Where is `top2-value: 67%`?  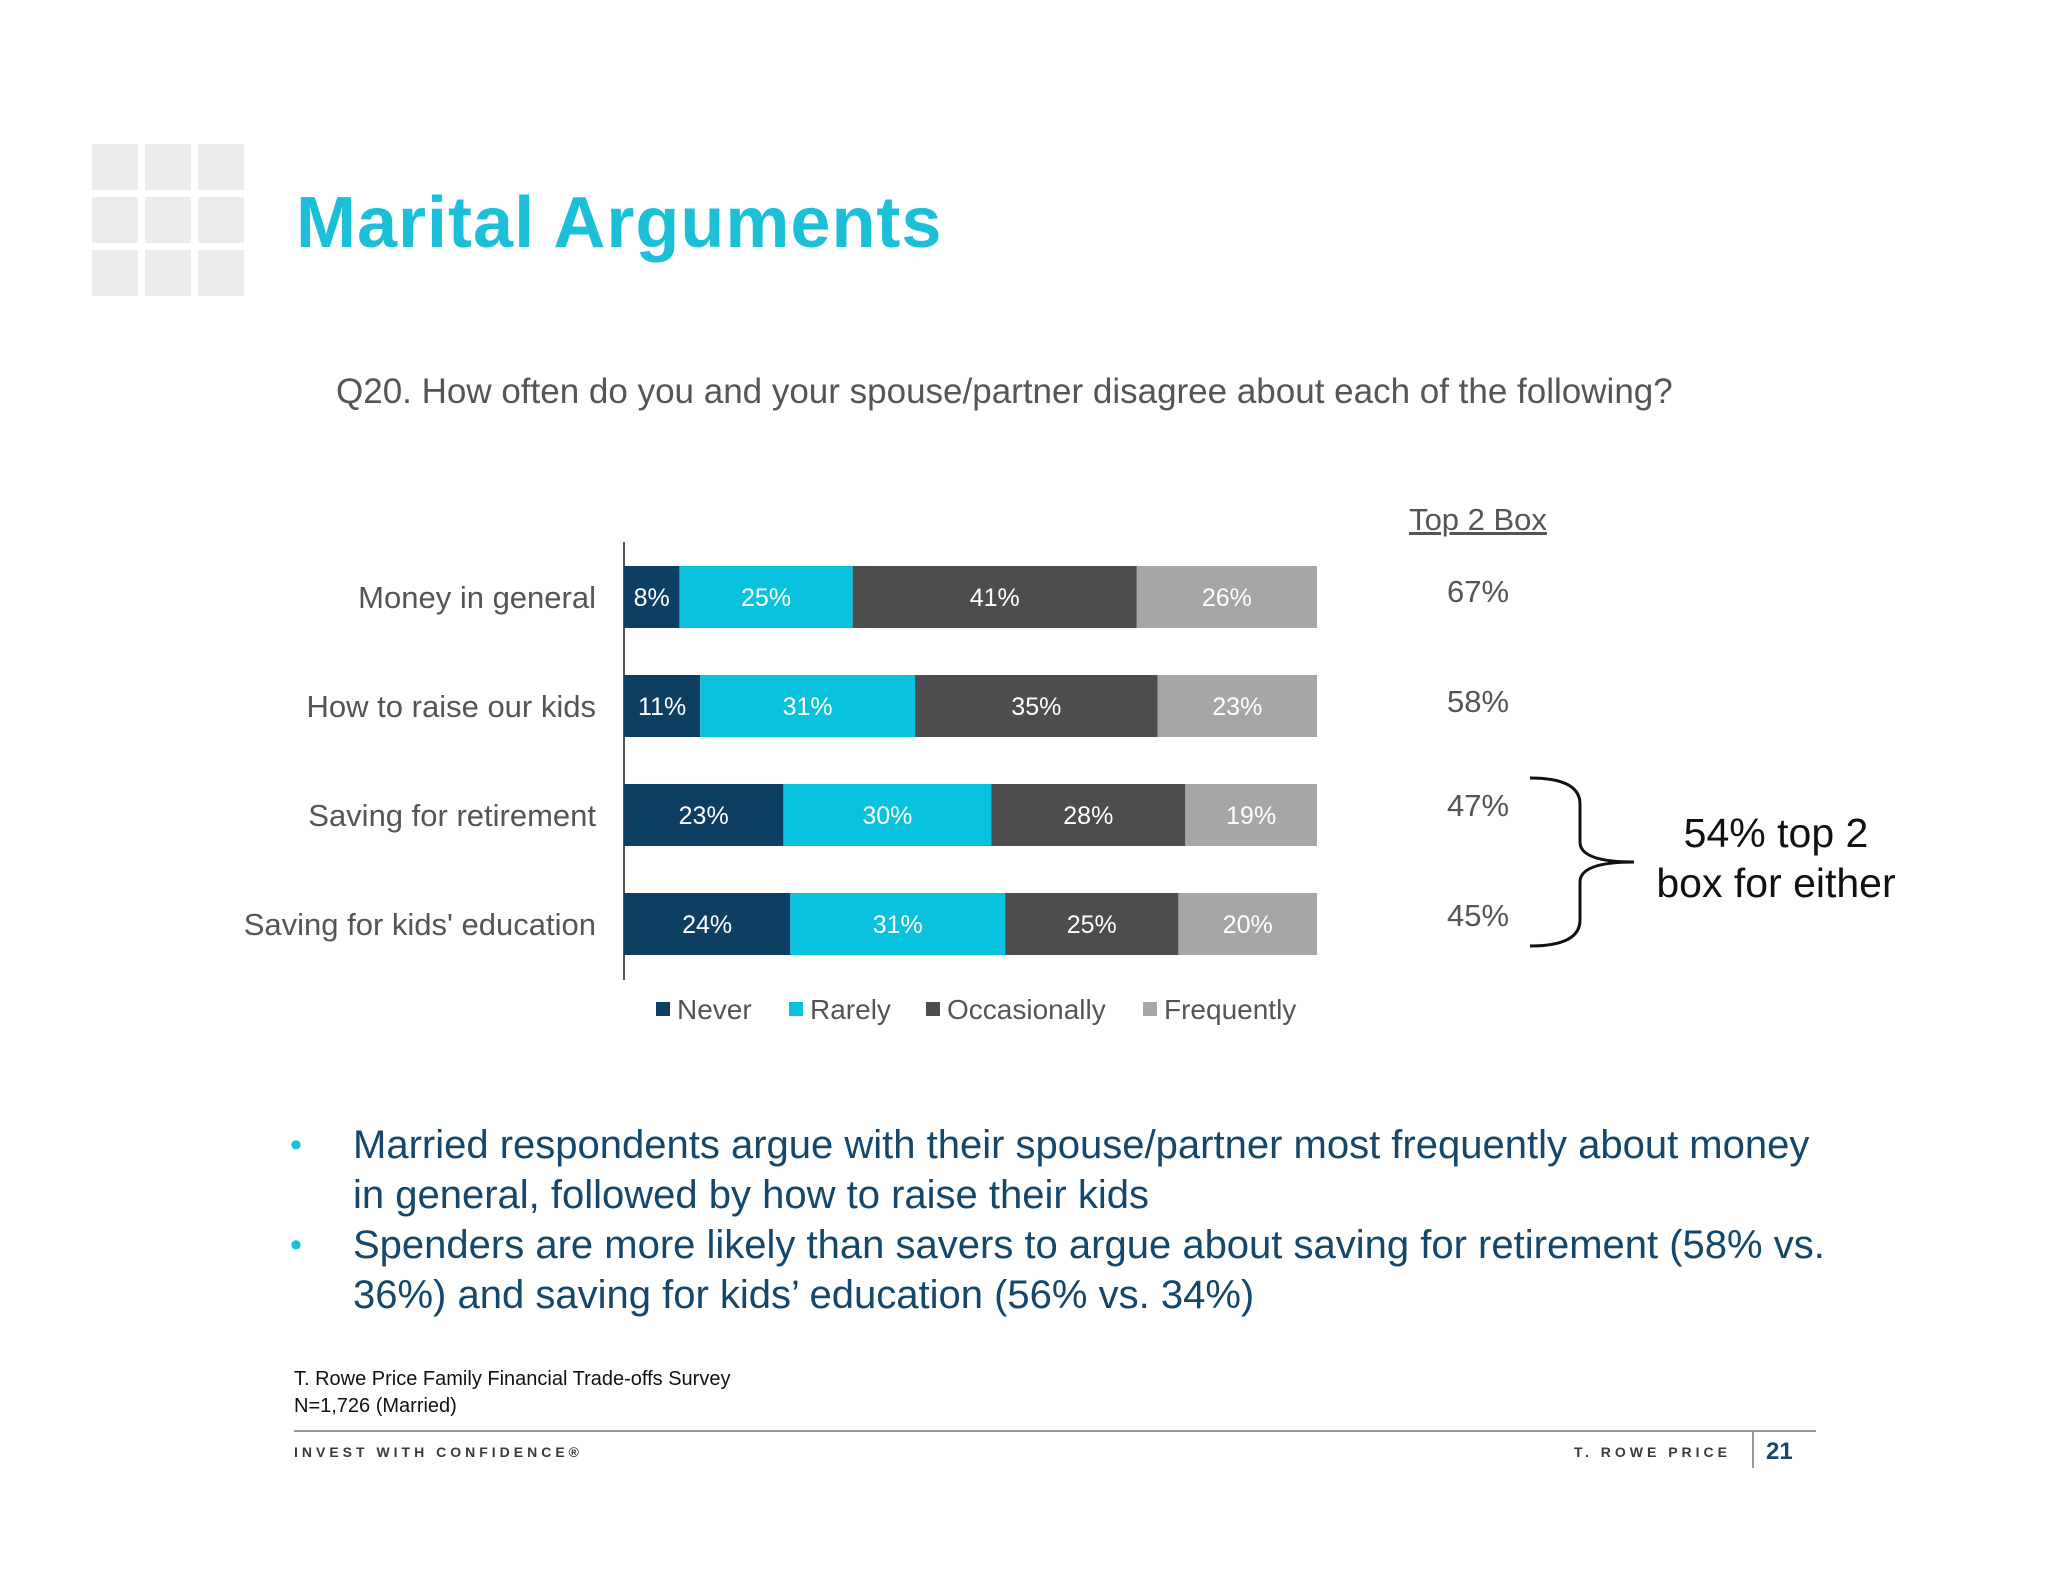
top2-value: 67% is located at coordinates (1478, 591).